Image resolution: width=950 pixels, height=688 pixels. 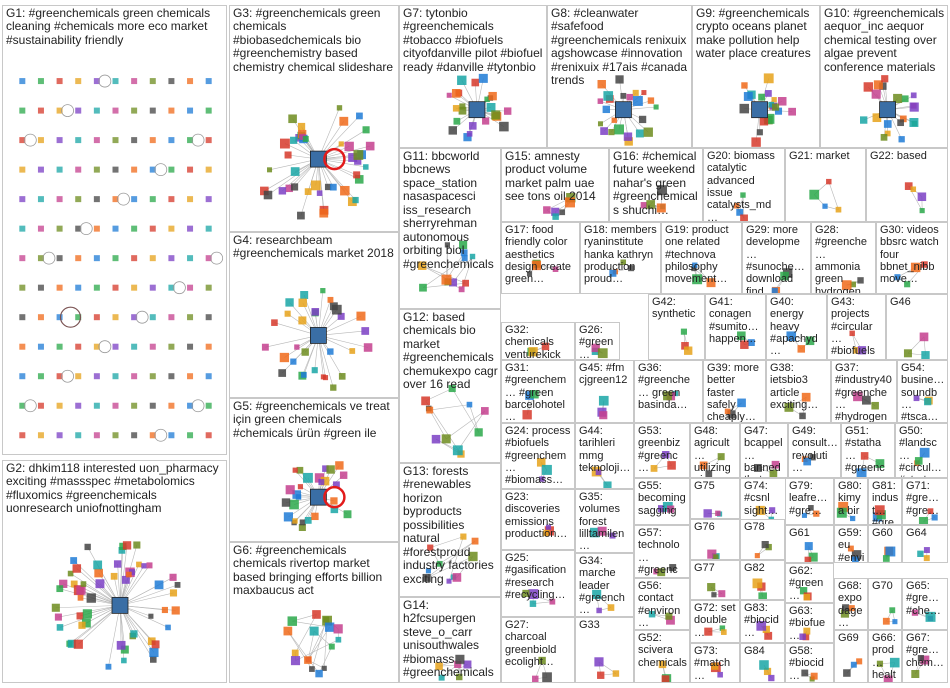 What do you see at coordinates (676, 327) in the screenshot?
I see `group-g42: G42: synthetic` at bounding box center [676, 327].